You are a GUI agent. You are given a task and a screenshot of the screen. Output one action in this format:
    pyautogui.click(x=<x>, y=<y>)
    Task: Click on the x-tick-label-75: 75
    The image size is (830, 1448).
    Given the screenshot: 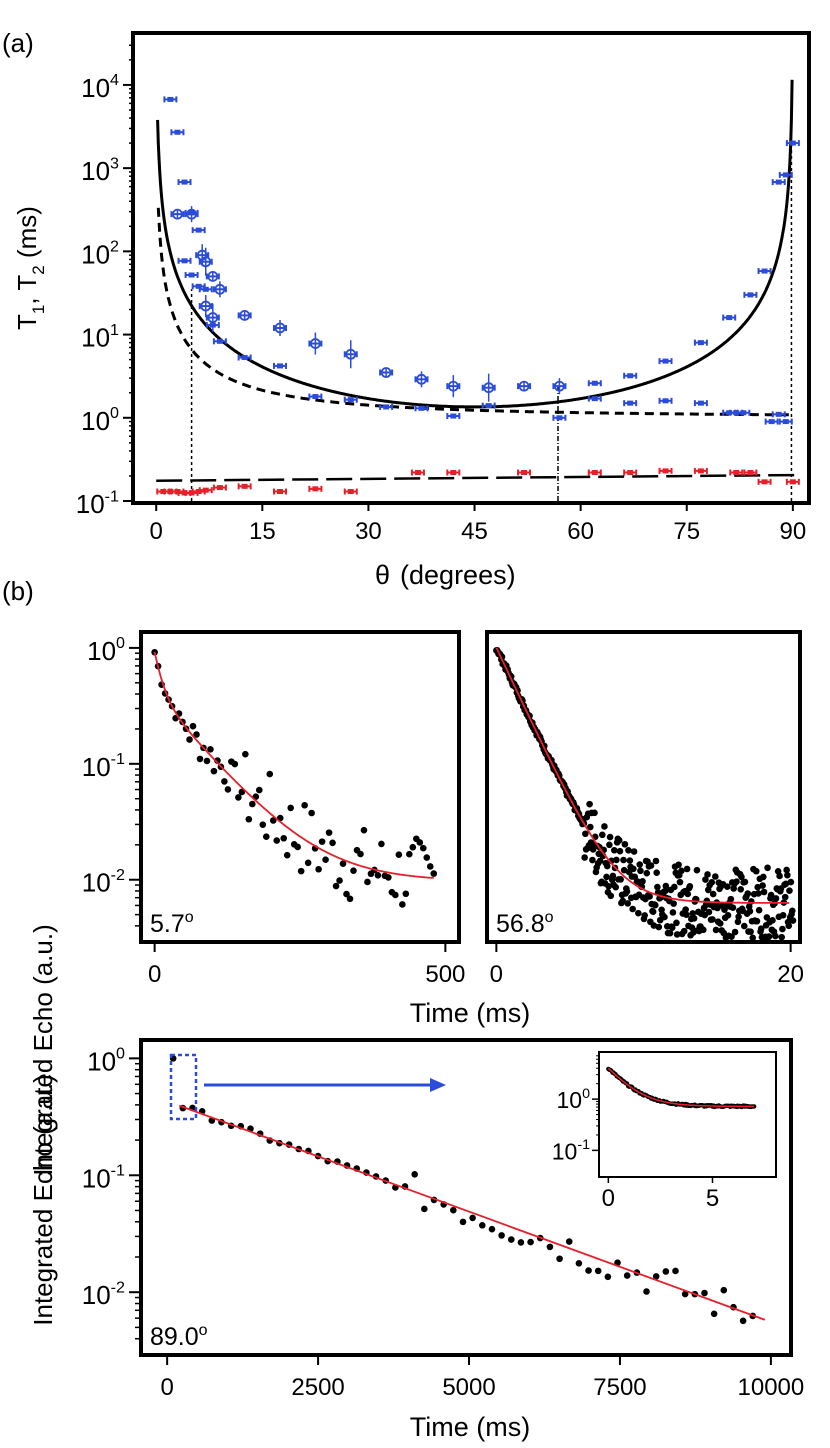 What is the action you would take?
    pyautogui.click(x=686, y=531)
    